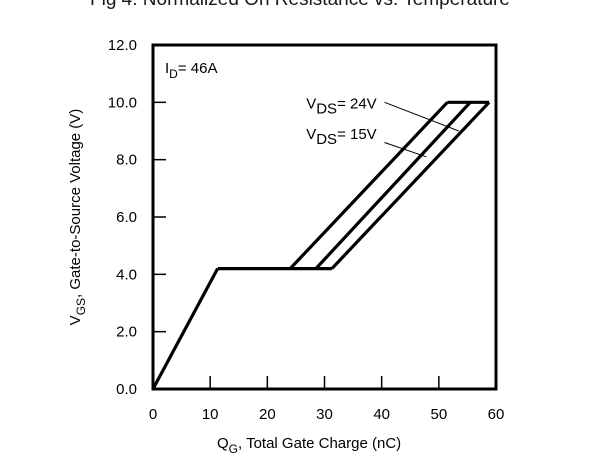 The image size is (603, 467). What do you see at coordinates (126, 160) in the screenshot?
I see `y-tick-label: 8.0` at bounding box center [126, 160].